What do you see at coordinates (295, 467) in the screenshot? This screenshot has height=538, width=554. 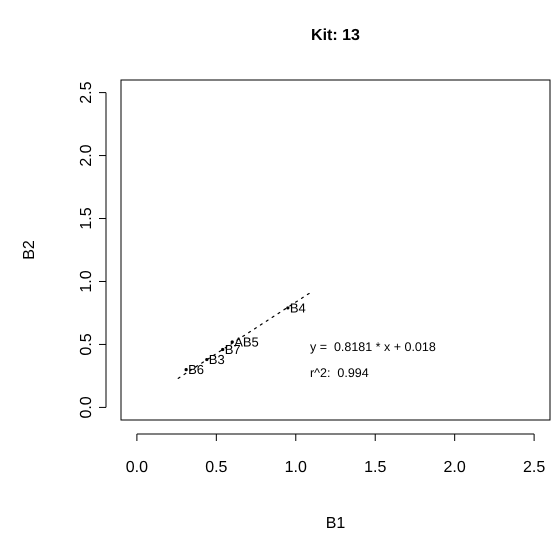 I see `x-tick-label: 1.0` at bounding box center [295, 467].